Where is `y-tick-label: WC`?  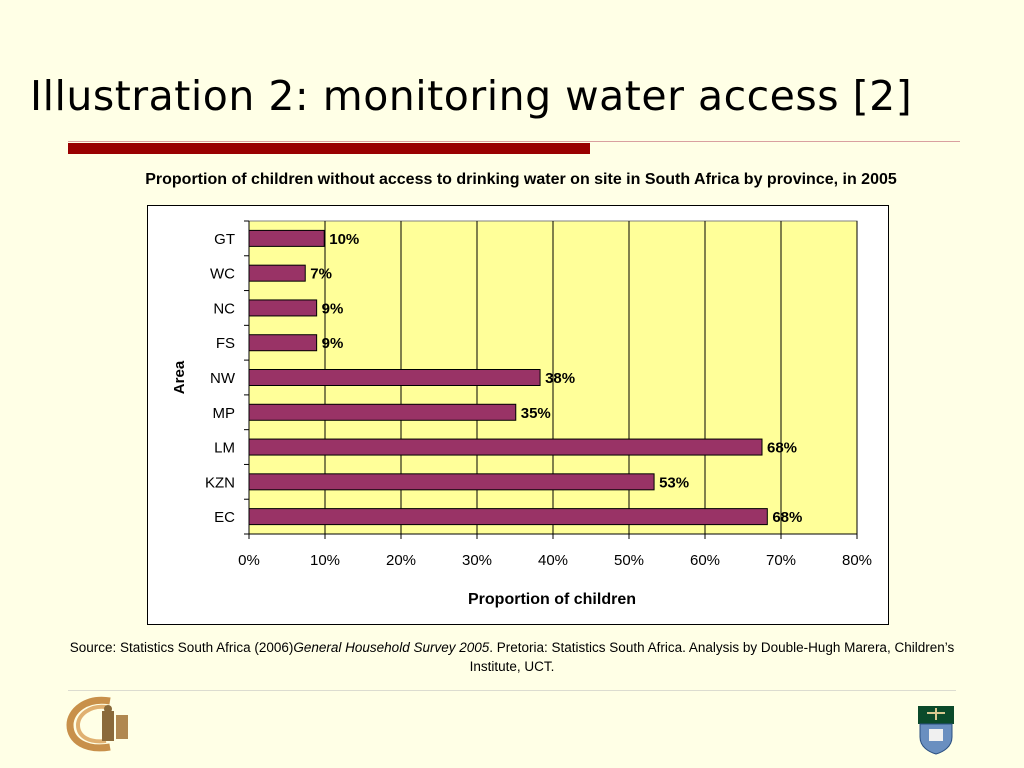 y-tick-label: WC is located at coordinates (222, 274).